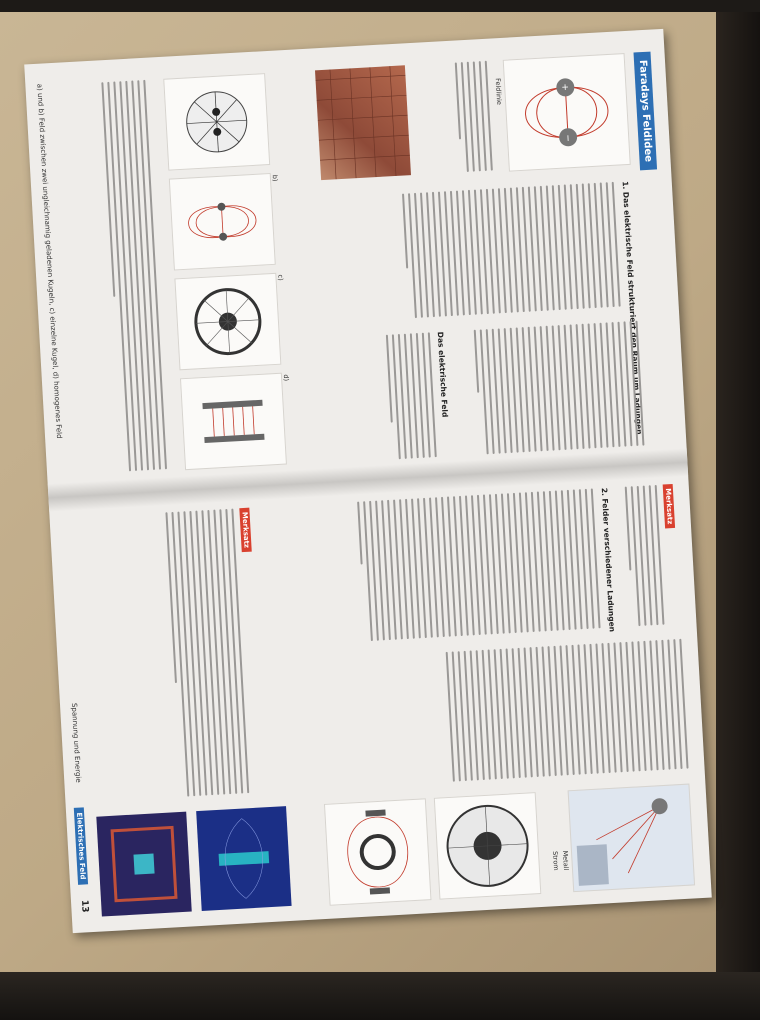  What do you see at coordinates (565, 710) in the screenshot?
I see `text-column-r2` at bounding box center [565, 710].